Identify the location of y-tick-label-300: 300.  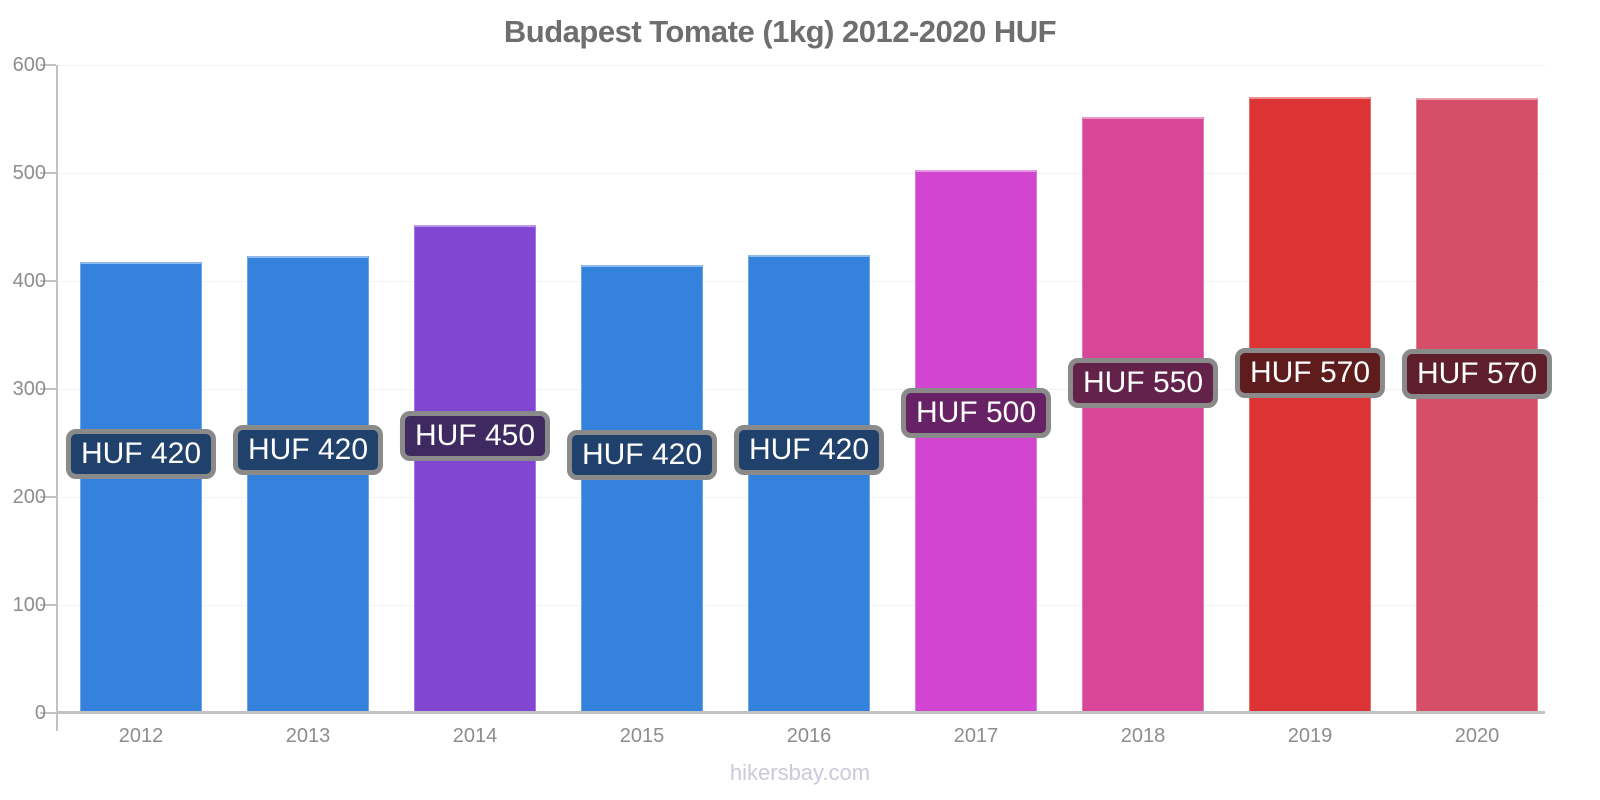
(29, 389).